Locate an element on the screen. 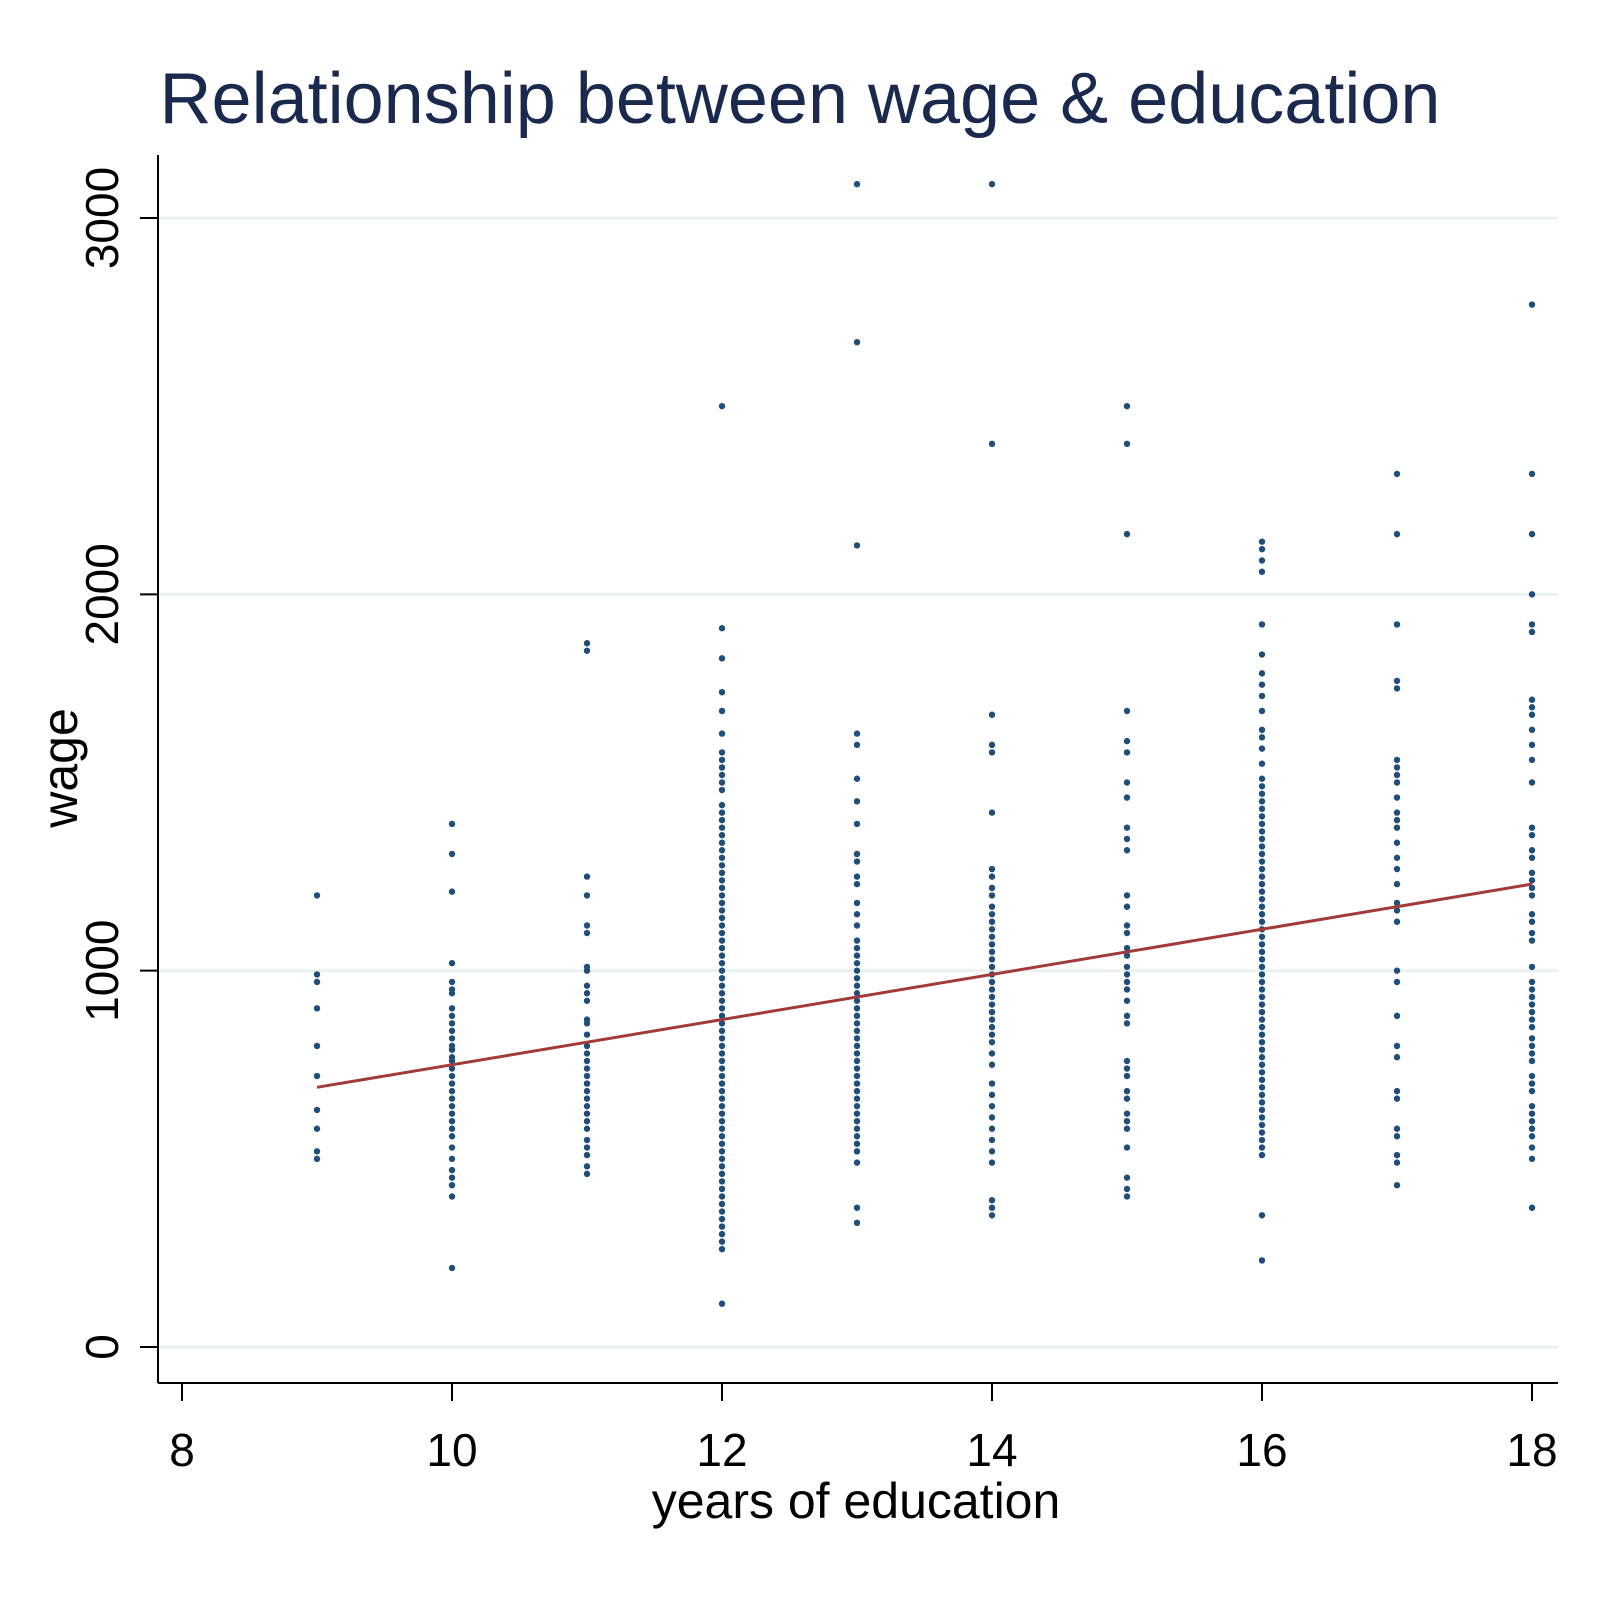 This screenshot has width=1600, height=1600. x-tick-label-10: 10 is located at coordinates (451, 1450).